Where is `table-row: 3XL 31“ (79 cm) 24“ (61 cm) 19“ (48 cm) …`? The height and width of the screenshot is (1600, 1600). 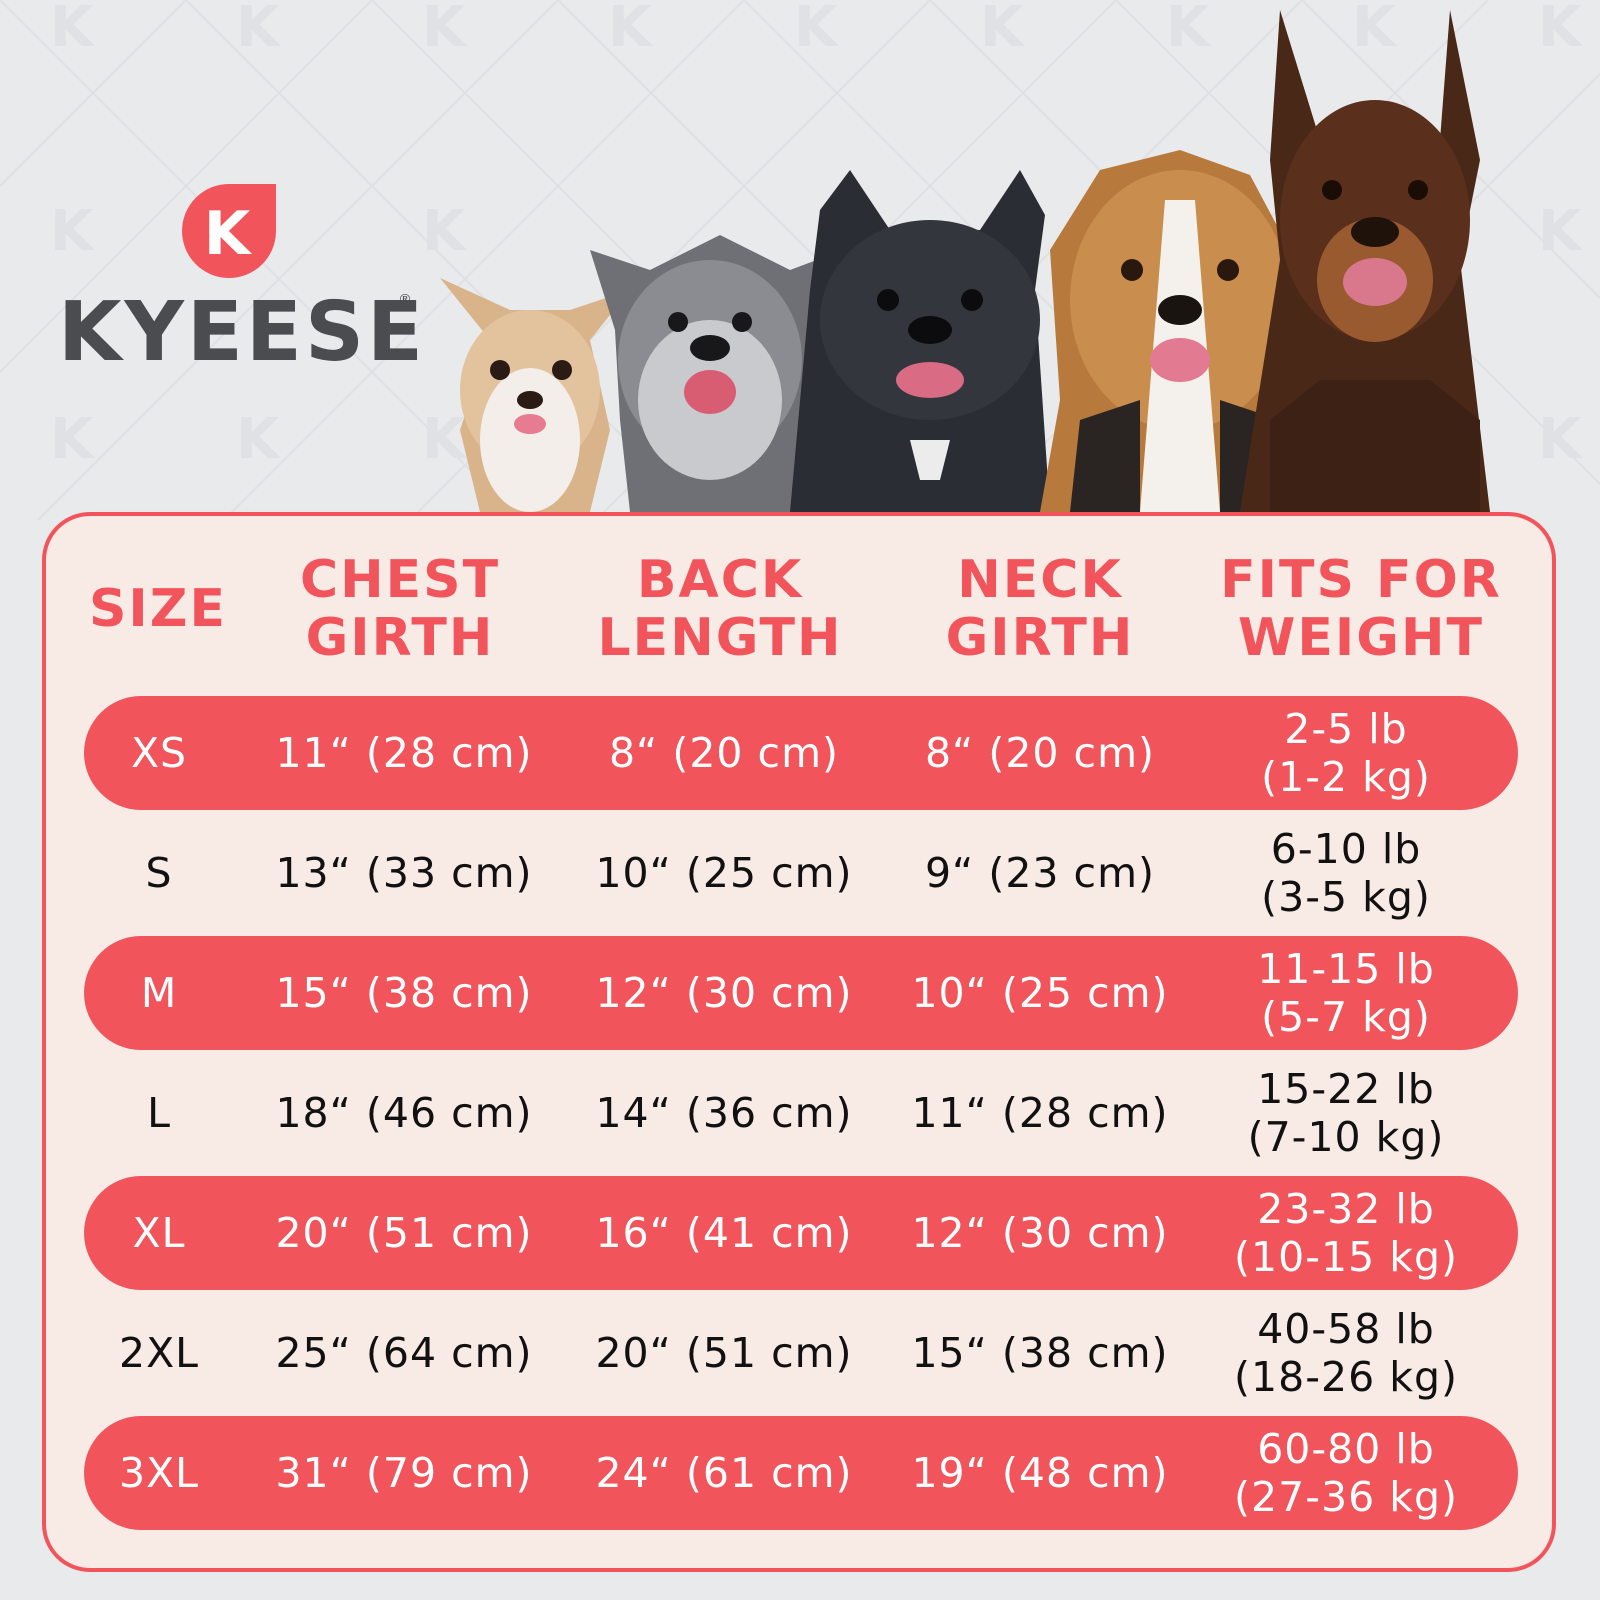
table-row: 3XL 31“ (79 cm) 24“ (61 cm) 19“ (48 cm) … is located at coordinates (801, 1473).